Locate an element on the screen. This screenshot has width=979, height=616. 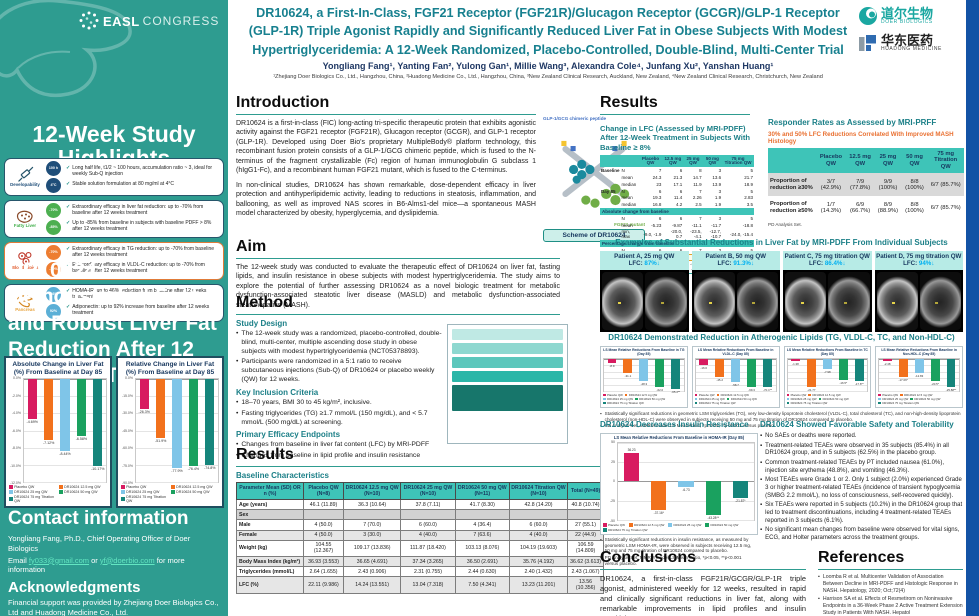
scheme-label-fgf21-mutant: FGF21 mutant is located at coordinates (629, 224).